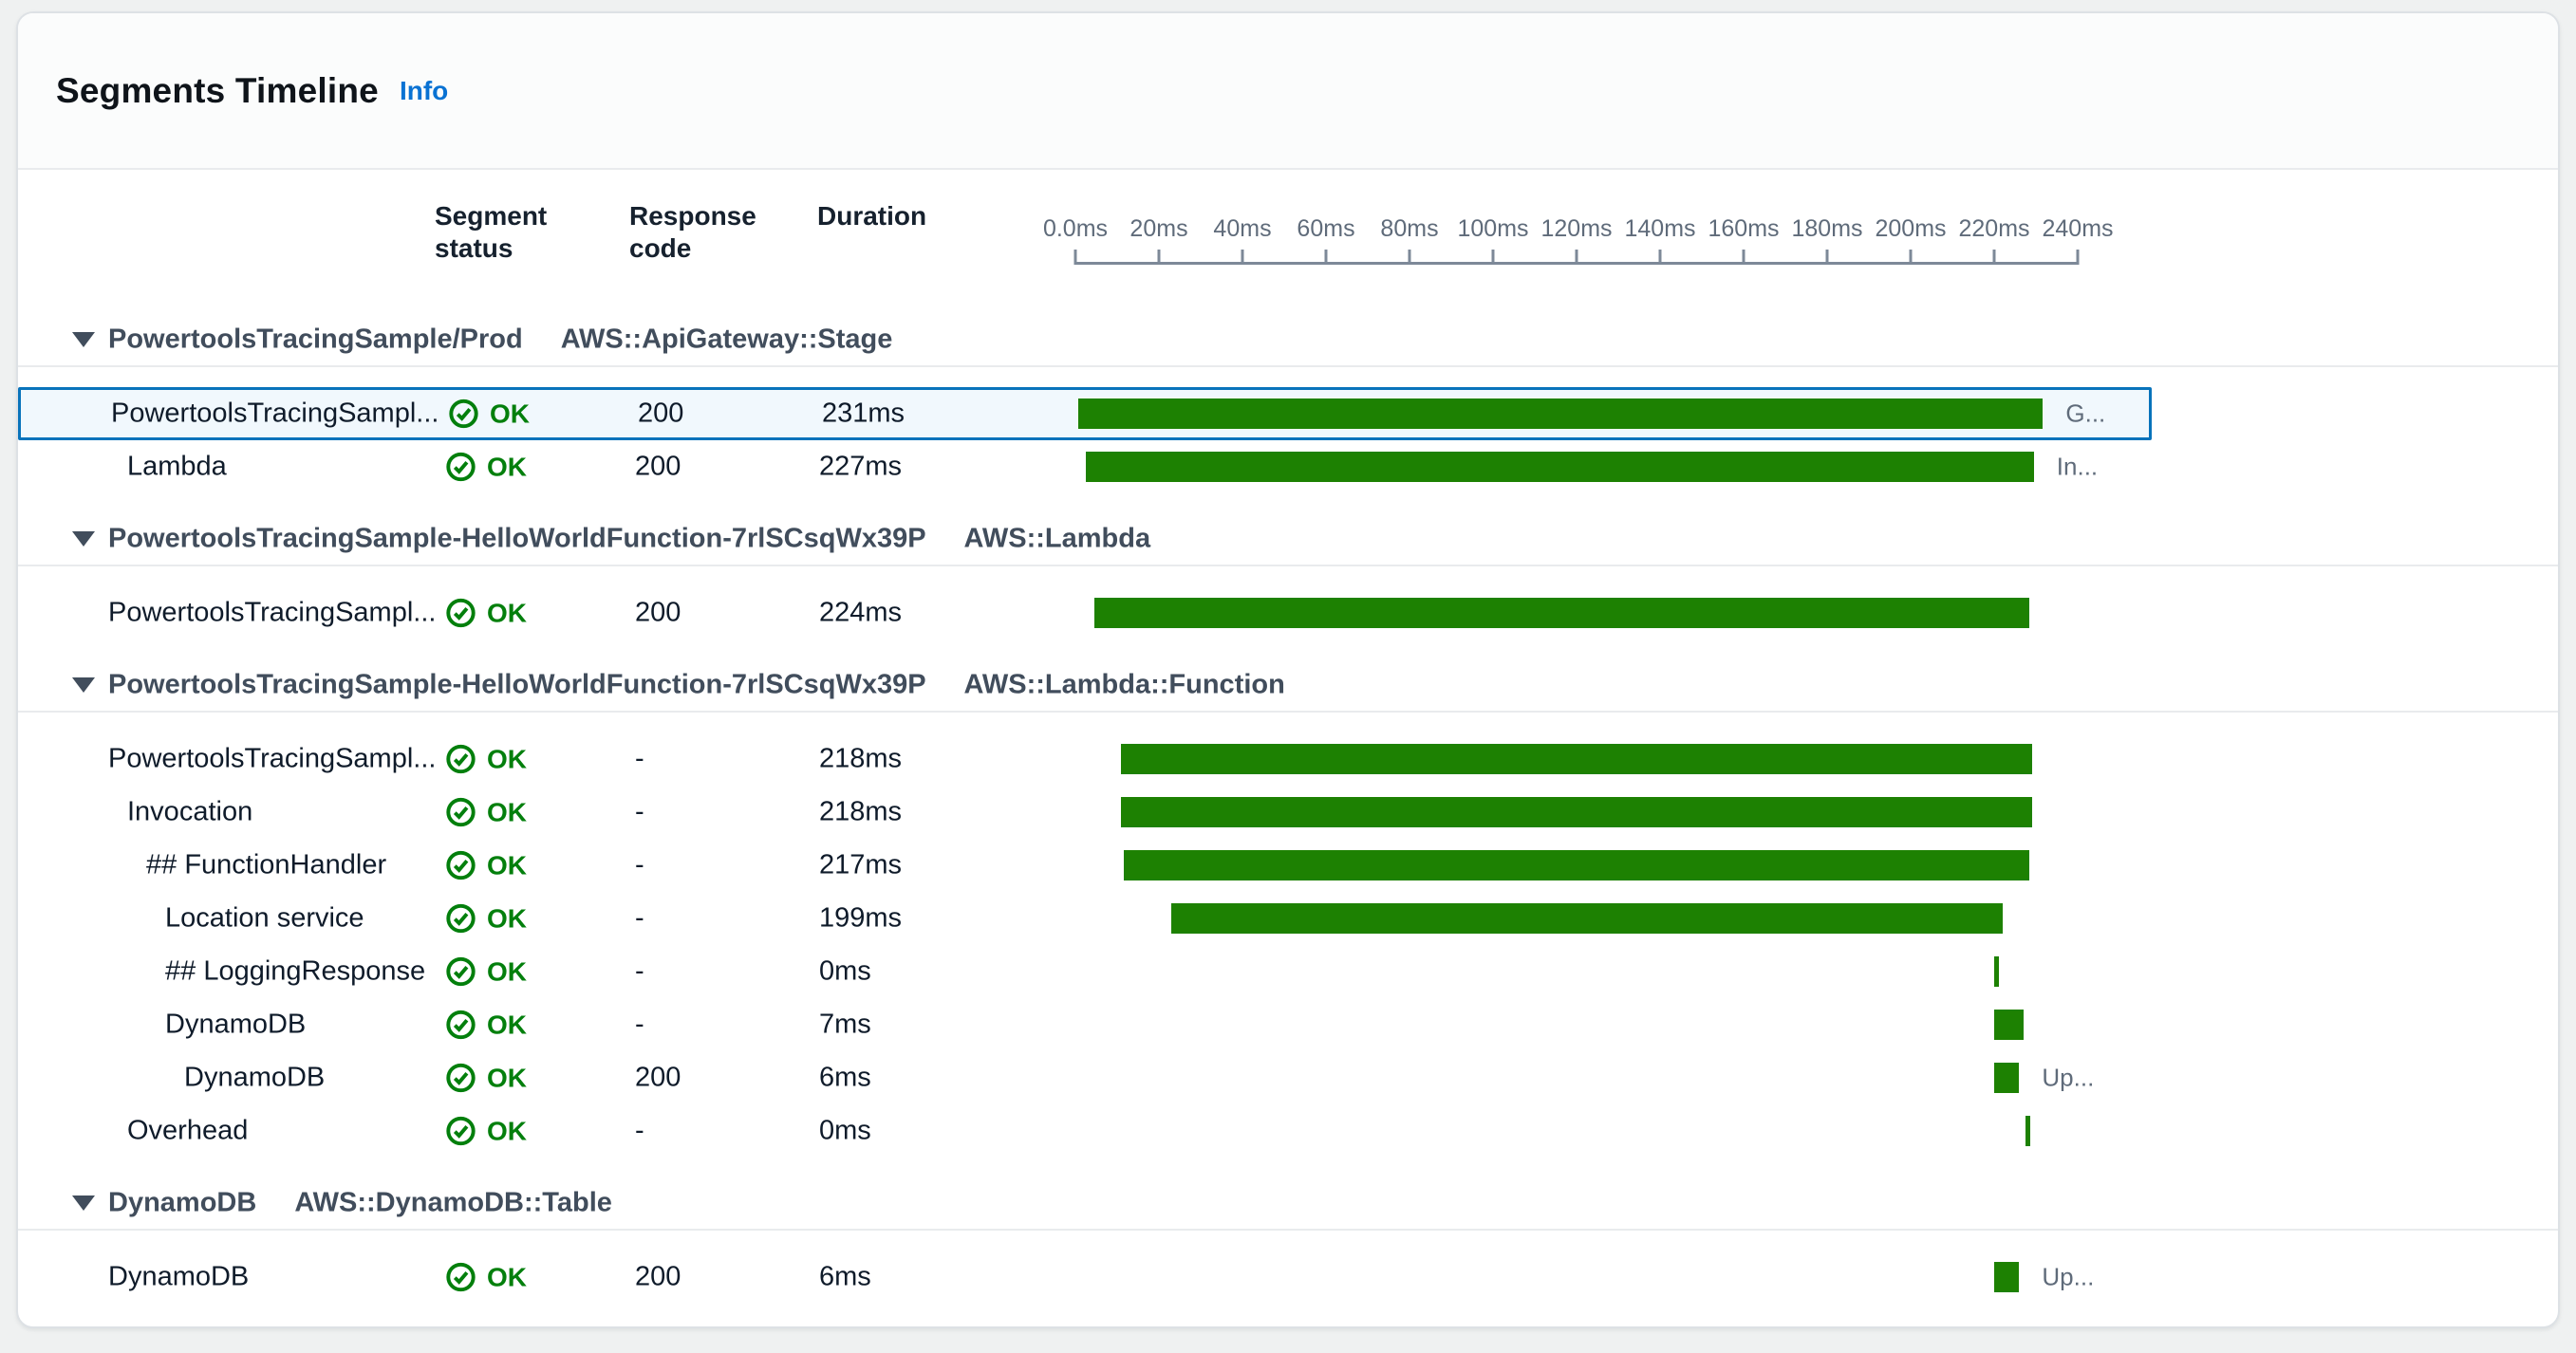  Describe the element at coordinates (1085, 812) in the screenshot. I see `segment-row: Invocation OK - 218ms` at that location.